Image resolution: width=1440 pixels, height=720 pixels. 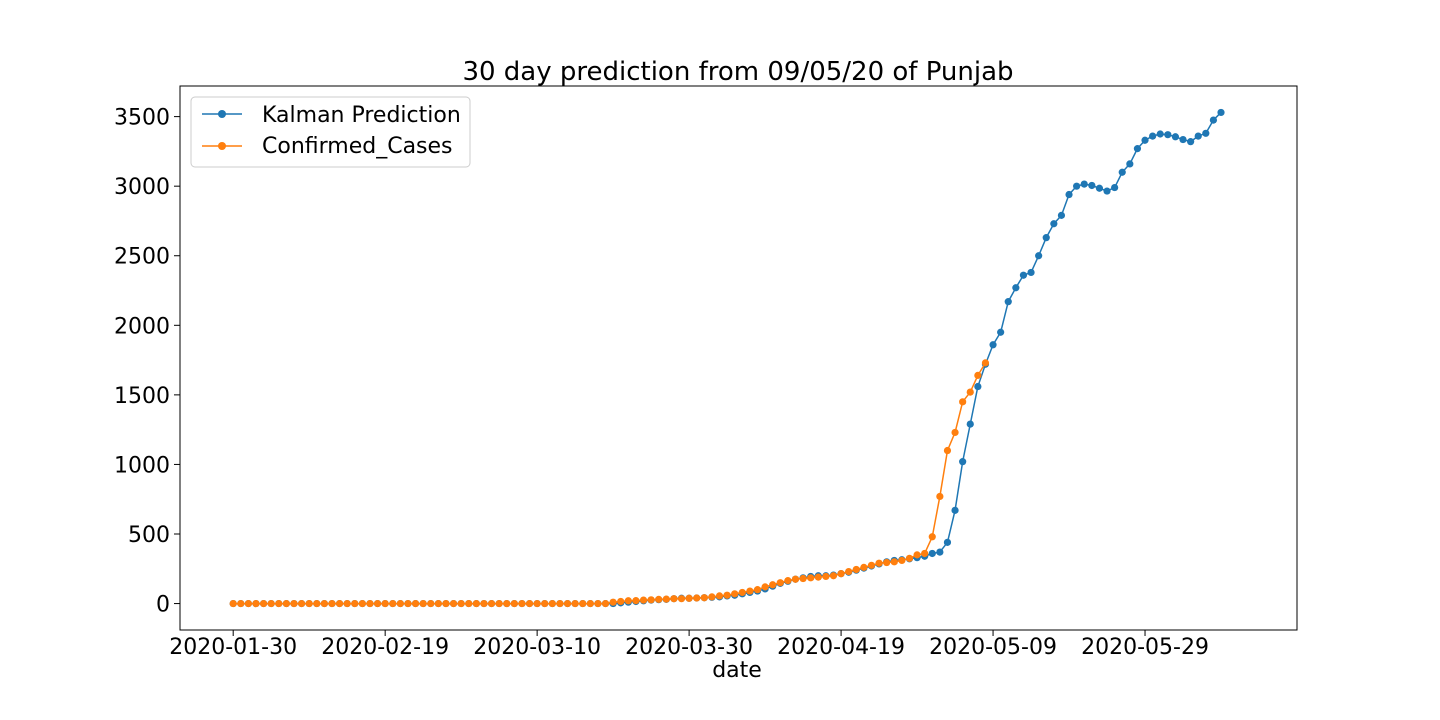 What do you see at coordinates (361, 115) in the screenshot?
I see `legend-label-kalman-prediction: Kalman Prediction` at bounding box center [361, 115].